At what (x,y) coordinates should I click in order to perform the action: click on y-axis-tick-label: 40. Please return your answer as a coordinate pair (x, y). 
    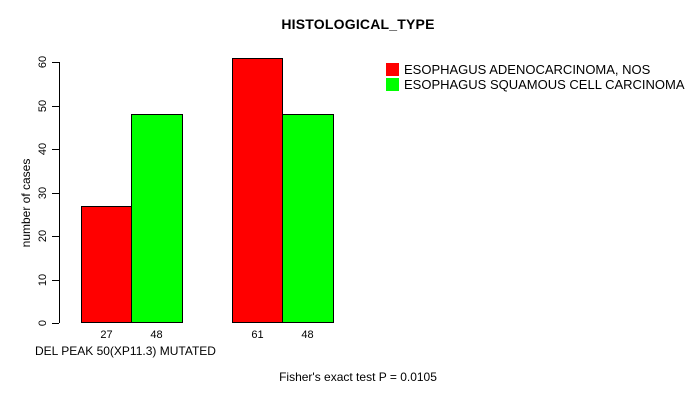
    Looking at the image, I should click on (43, 149).